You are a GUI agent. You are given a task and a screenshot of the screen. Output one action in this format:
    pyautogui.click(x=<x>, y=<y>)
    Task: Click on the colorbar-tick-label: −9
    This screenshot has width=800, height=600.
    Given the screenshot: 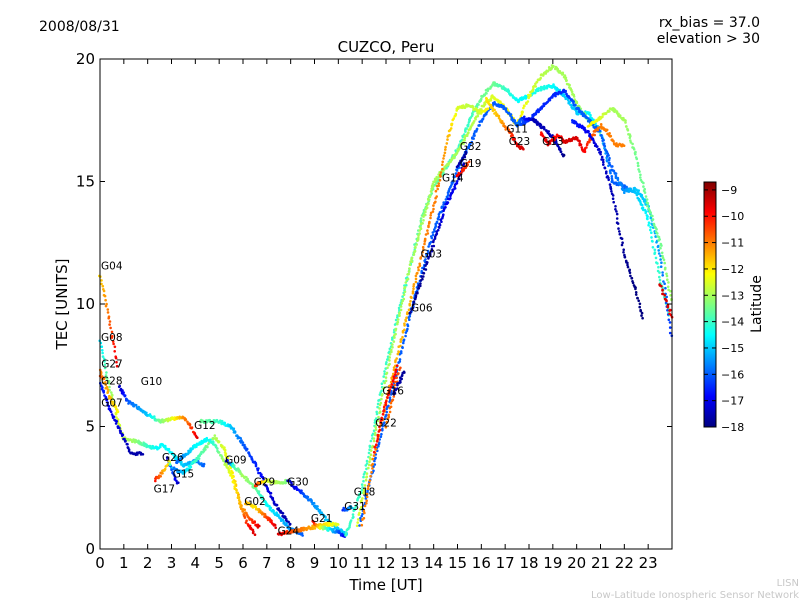 What is the action you would take?
    pyautogui.click(x=729, y=190)
    